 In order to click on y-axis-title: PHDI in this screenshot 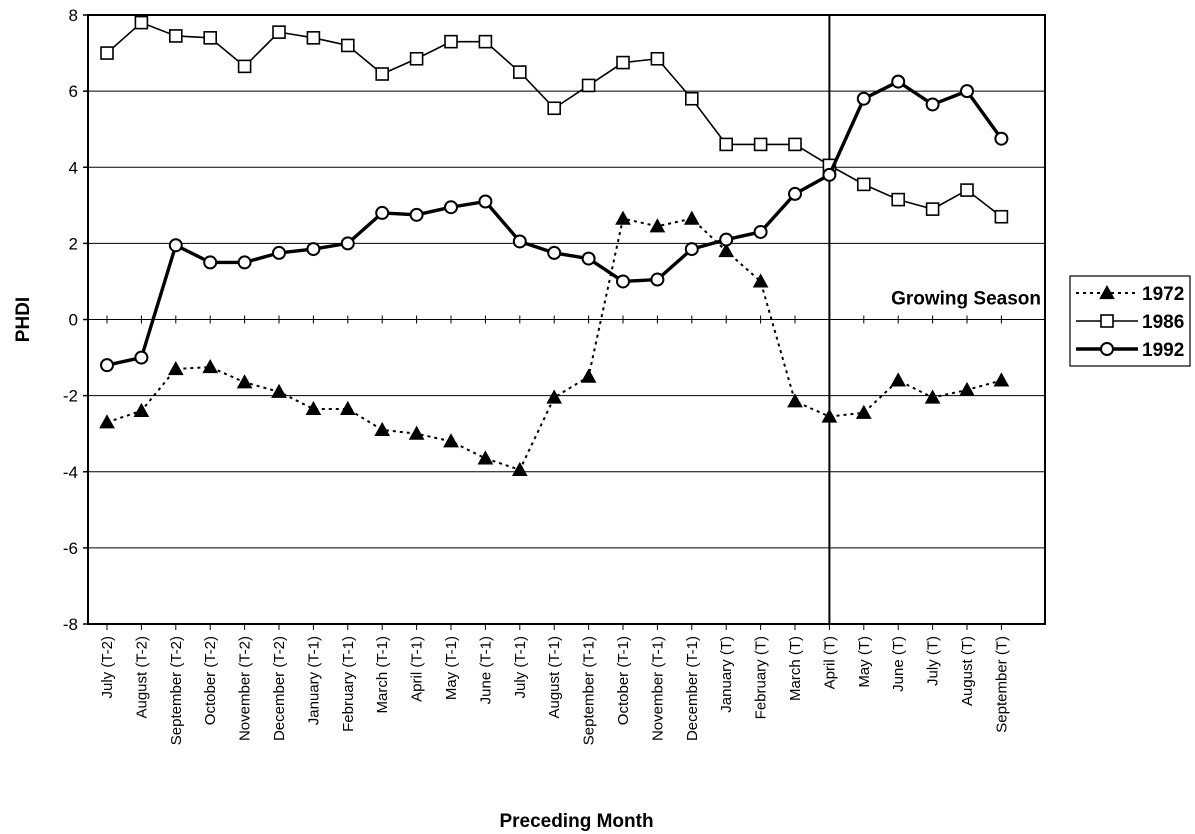, I will do `click(23, 319)`.